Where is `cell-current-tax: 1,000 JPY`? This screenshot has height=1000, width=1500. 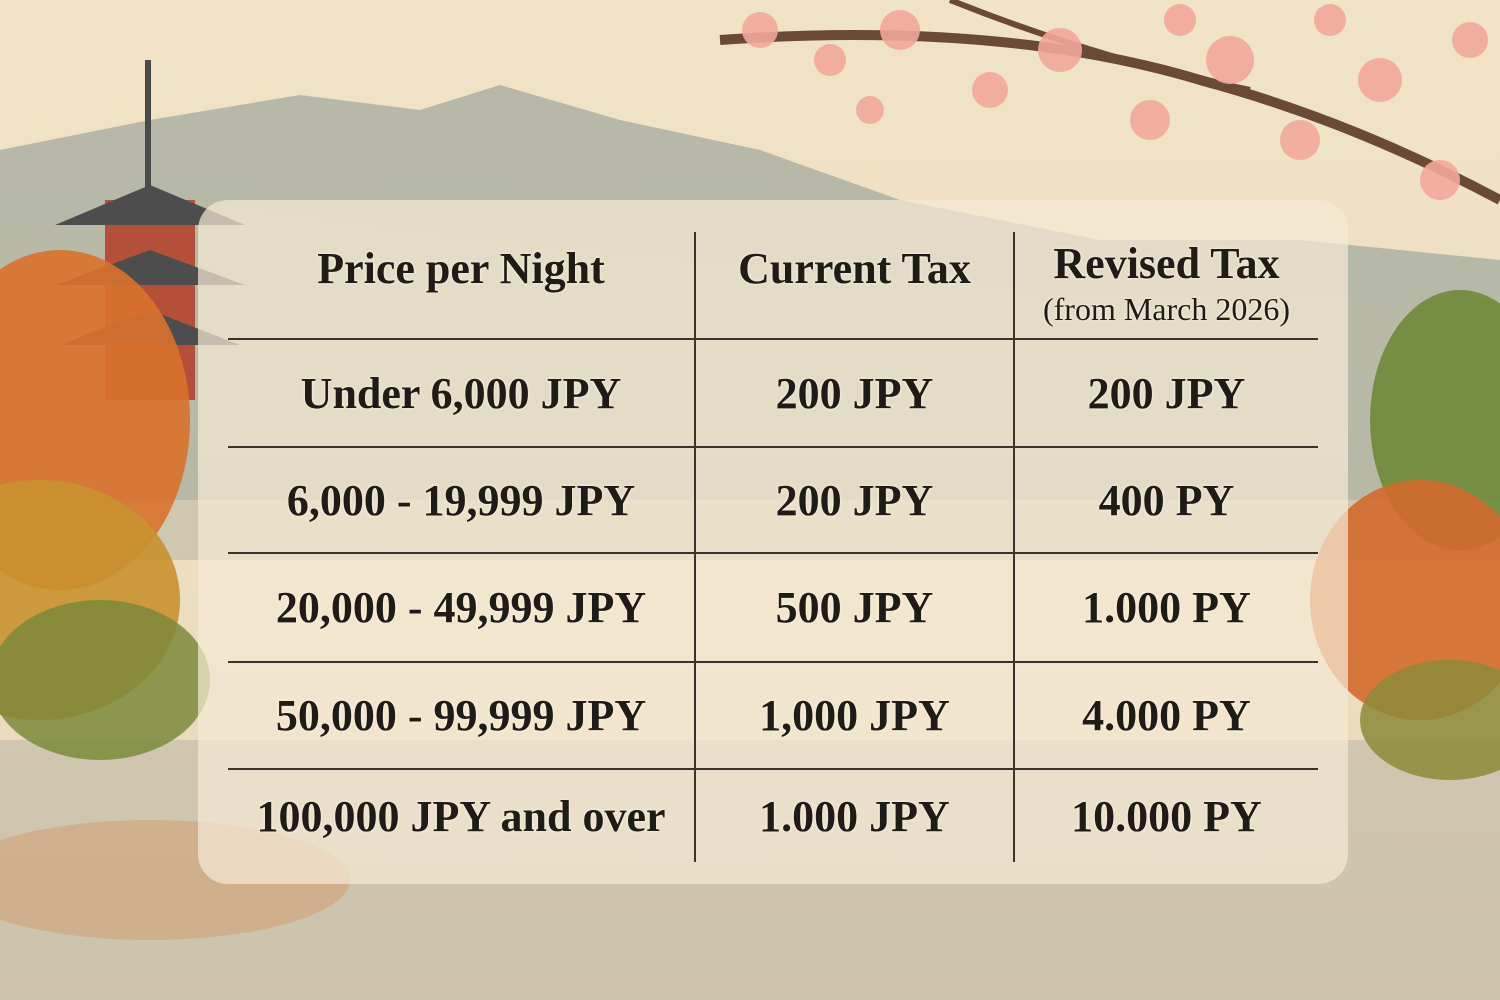 cell-current-tax: 1,000 JPY is located at coordinates (854, 715).